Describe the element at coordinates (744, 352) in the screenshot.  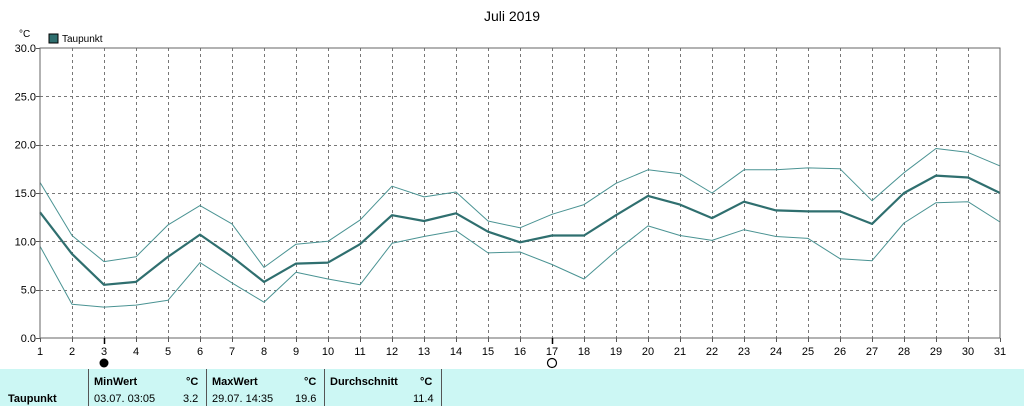
I see `x-tick-label: 23` at that location.